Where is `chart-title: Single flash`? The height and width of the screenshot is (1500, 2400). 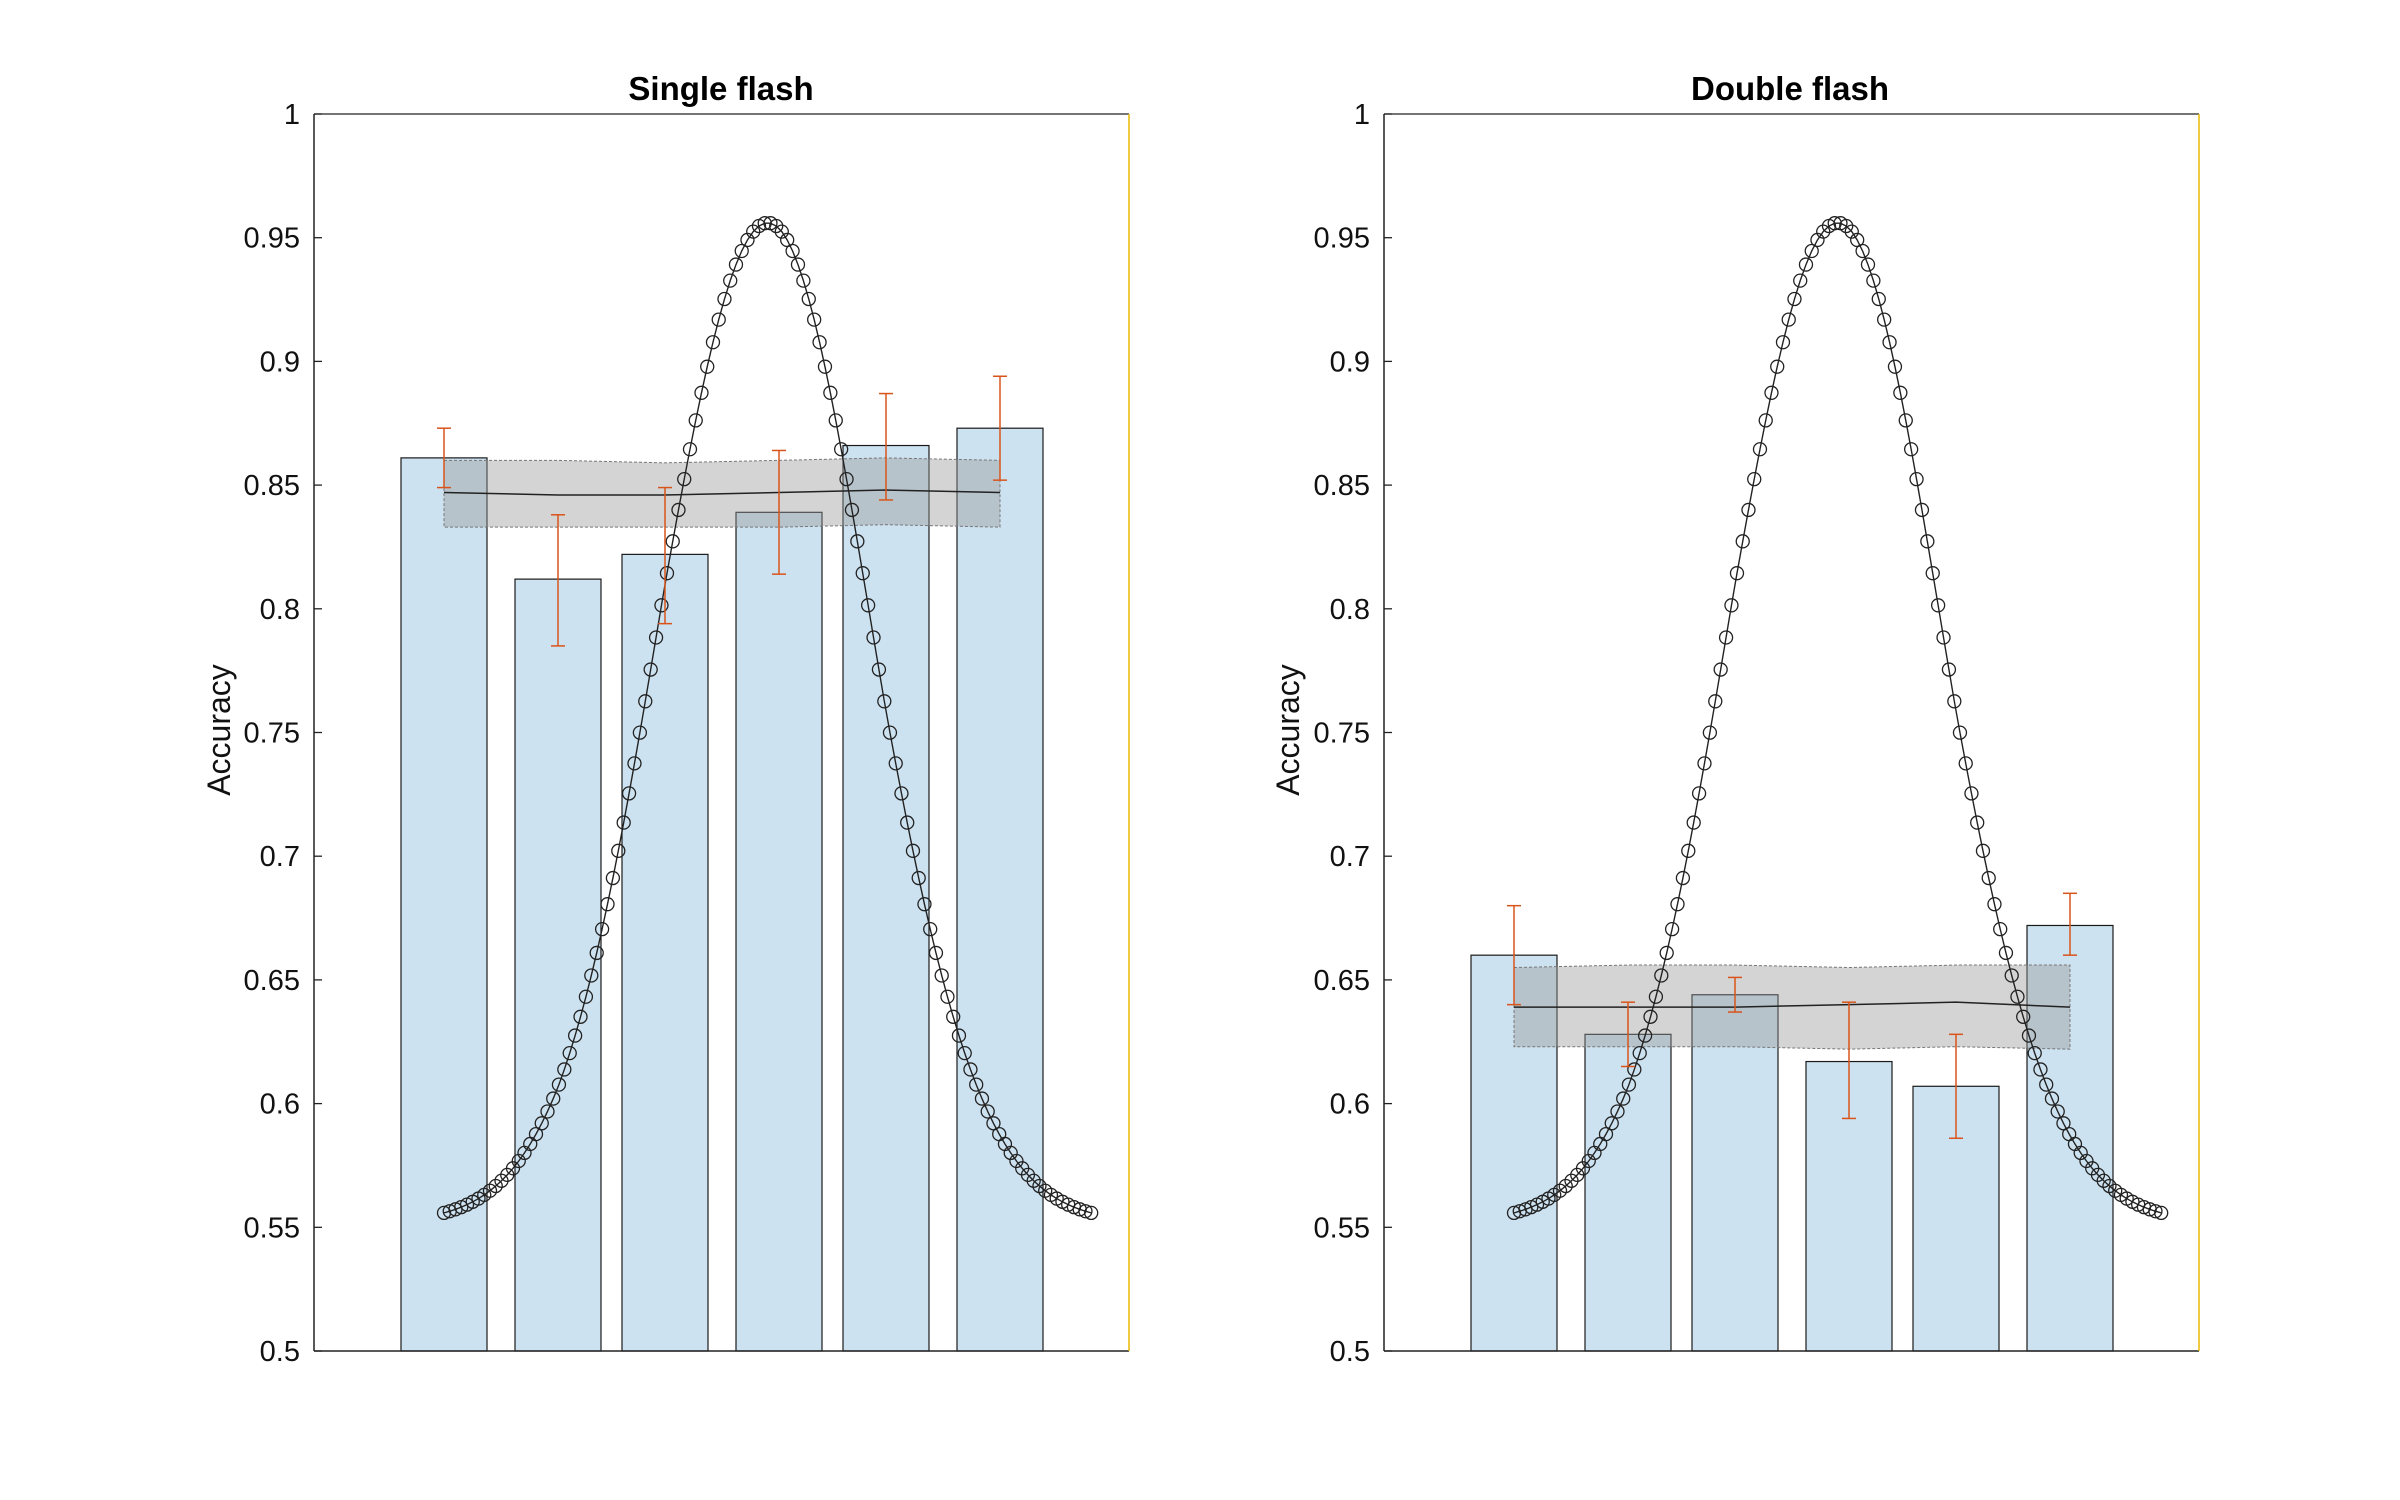 chart-title: Single flash is located at coordinates (720, 88).